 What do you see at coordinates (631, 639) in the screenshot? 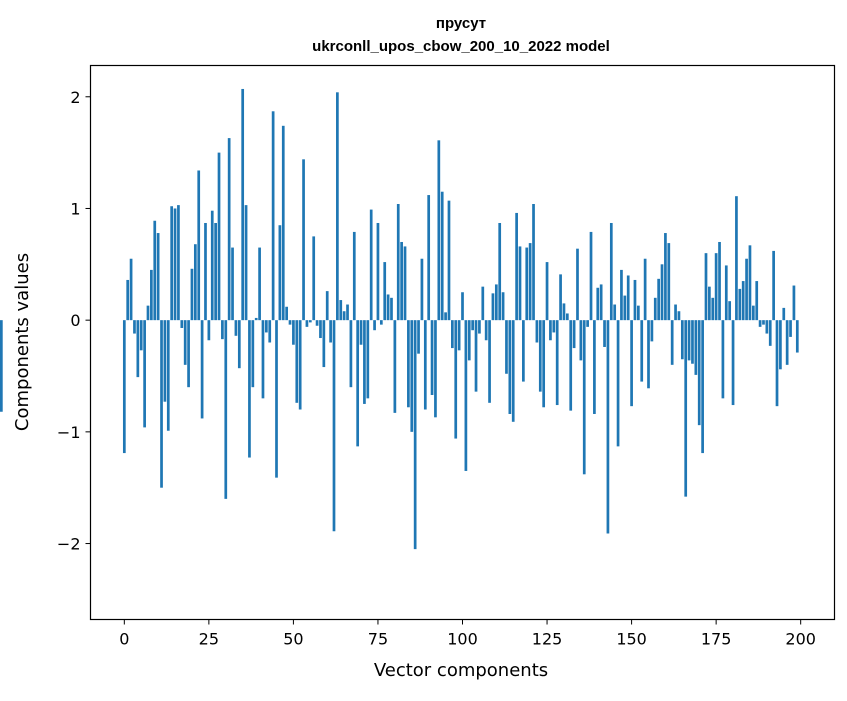
I see `x-tick-label: 150` at bounding box center [631, 639].